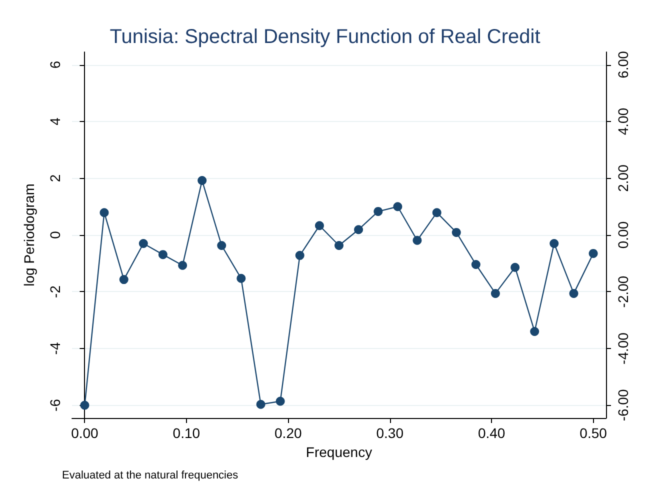 The image size is (650, 504). I want to click on y-tick-label: -4, so click(55, 348).